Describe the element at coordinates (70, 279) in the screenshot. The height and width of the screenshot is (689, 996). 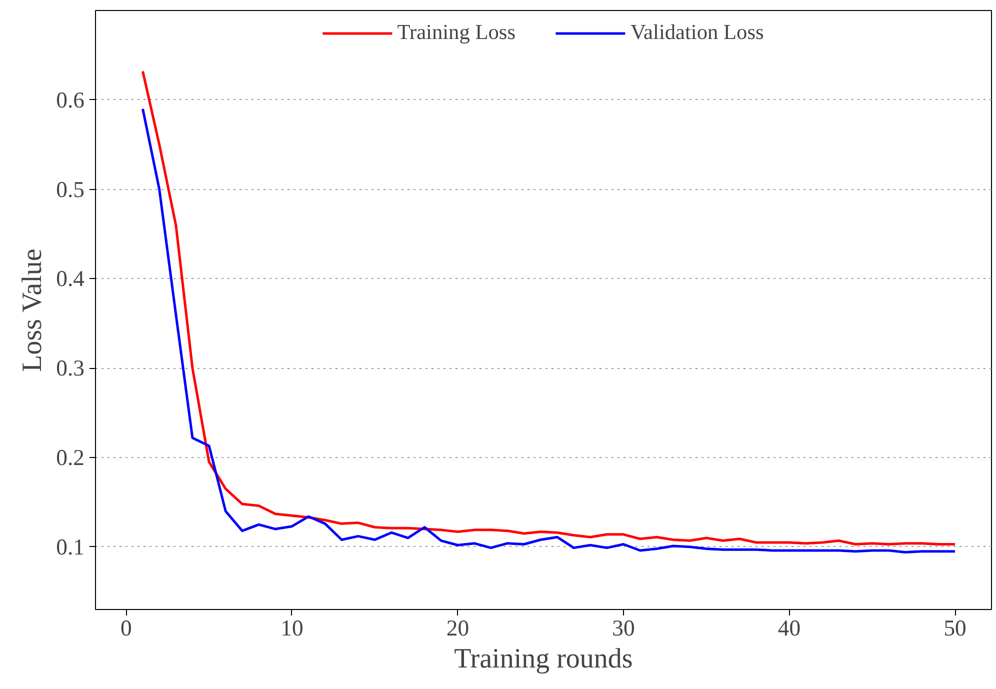
I see `y-tick-label: 0.4` at that location.